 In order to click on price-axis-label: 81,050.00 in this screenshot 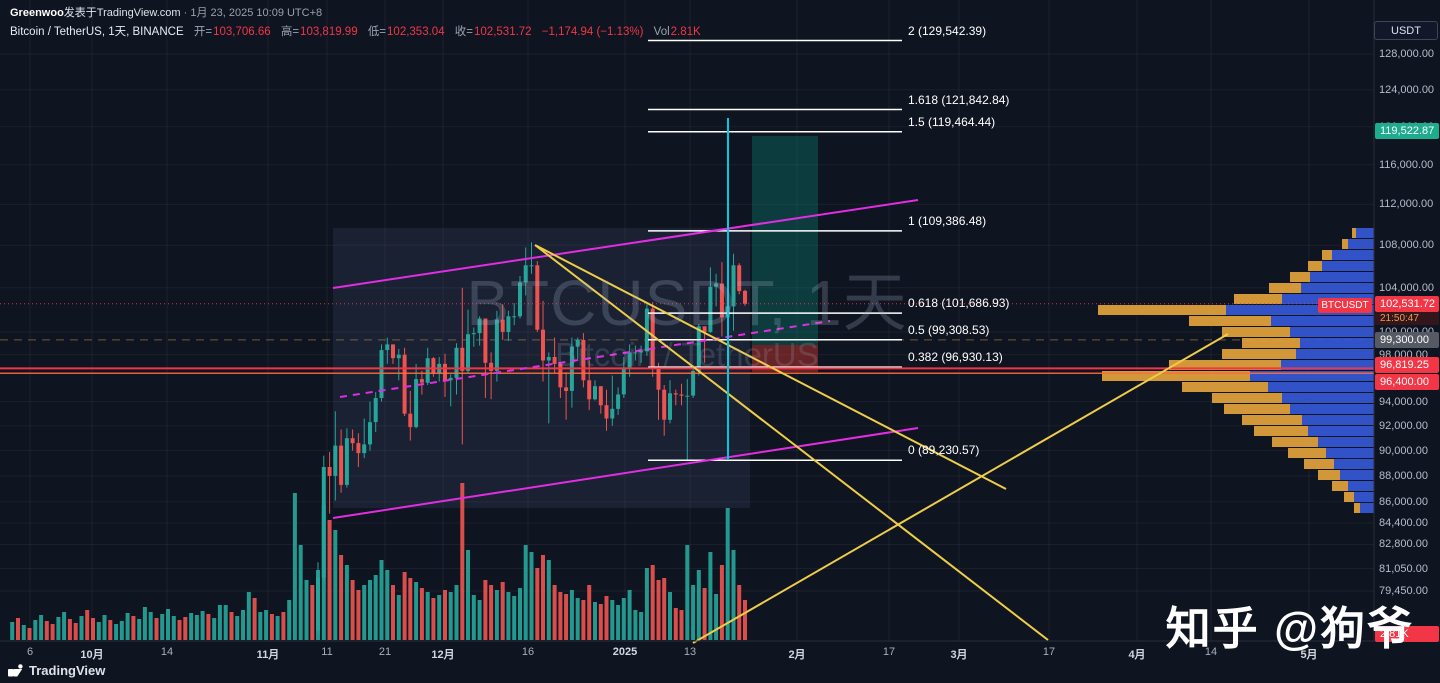, I will do `click(1403, 569)`.